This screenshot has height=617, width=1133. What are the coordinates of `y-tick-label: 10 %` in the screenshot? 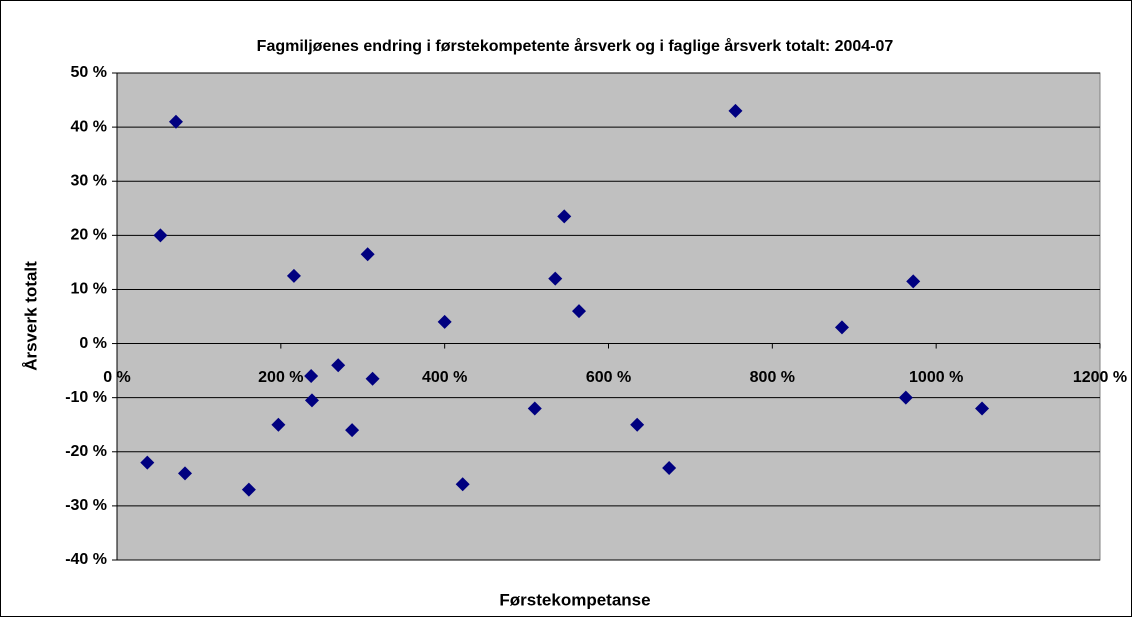 It's located at (89, 289).